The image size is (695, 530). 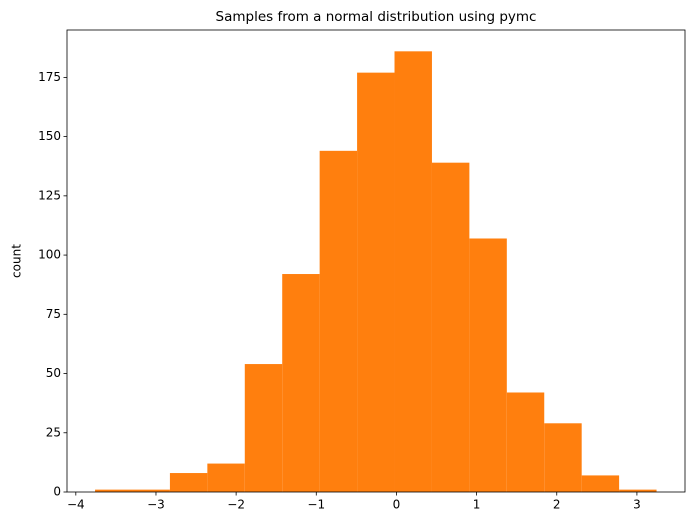 What do you see at coordinates (49, 77) in the screenshot?
I see `y-tick-label: 175` at bounding box center [49, 77].